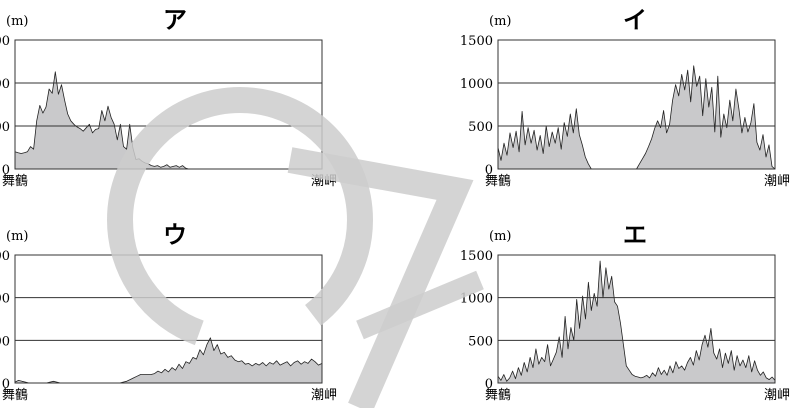 The image size is (791, 408). I want to click on panel-title: ウ, so click(175, 235).